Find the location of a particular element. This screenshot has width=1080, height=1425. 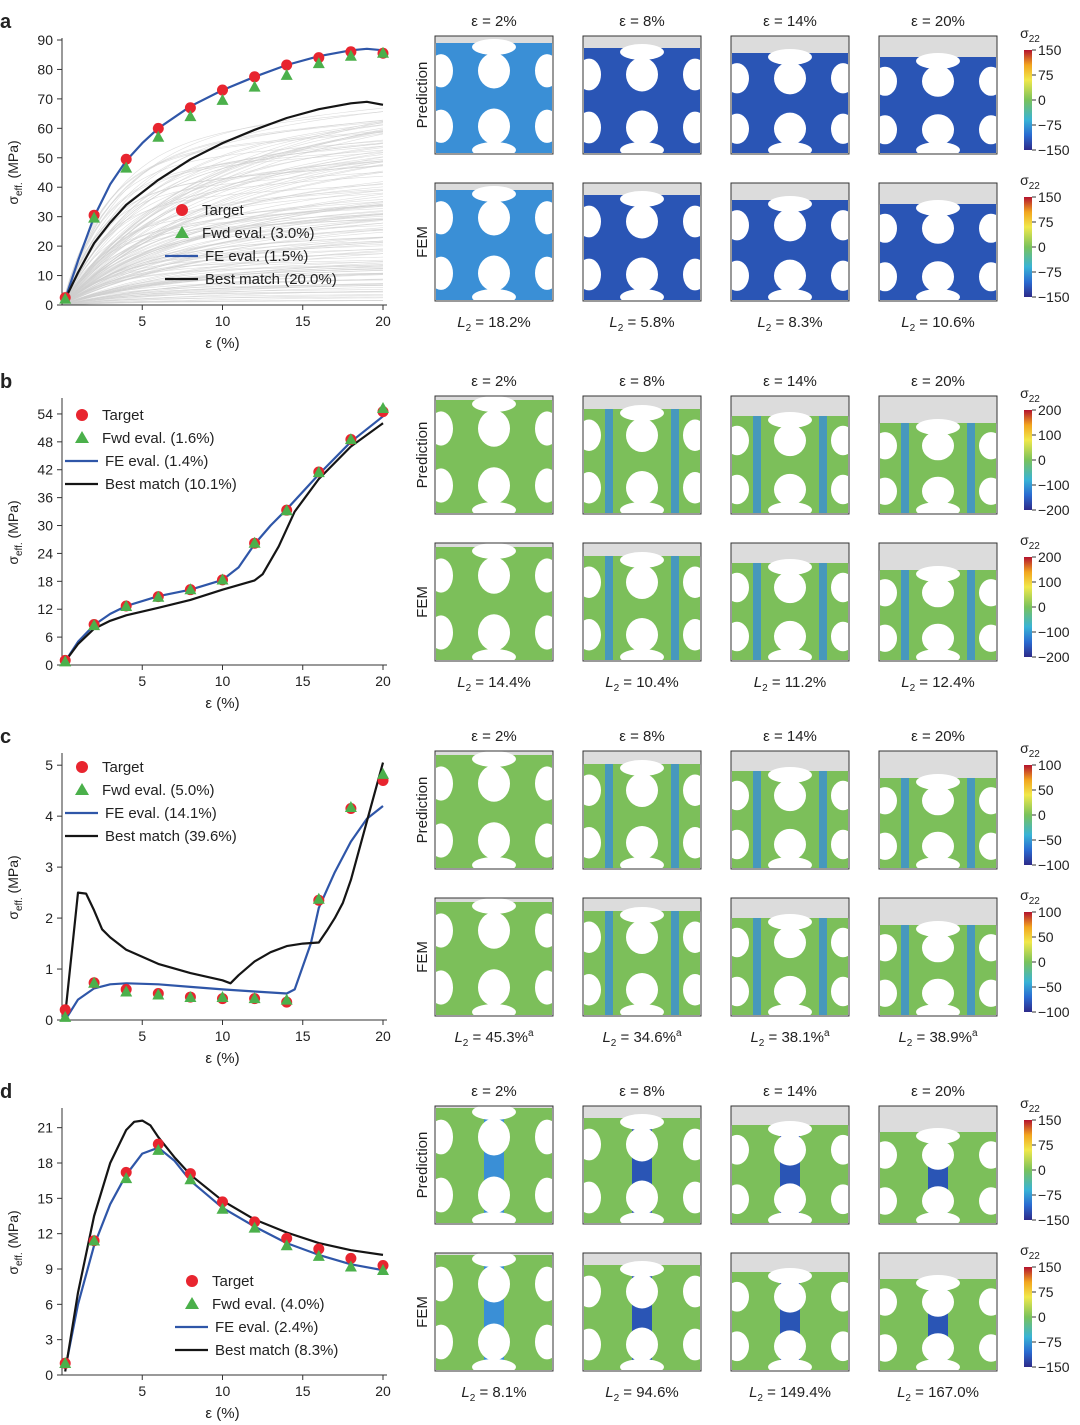

l2-label: L2 = 10.6% is located at coordinates (938, 324).